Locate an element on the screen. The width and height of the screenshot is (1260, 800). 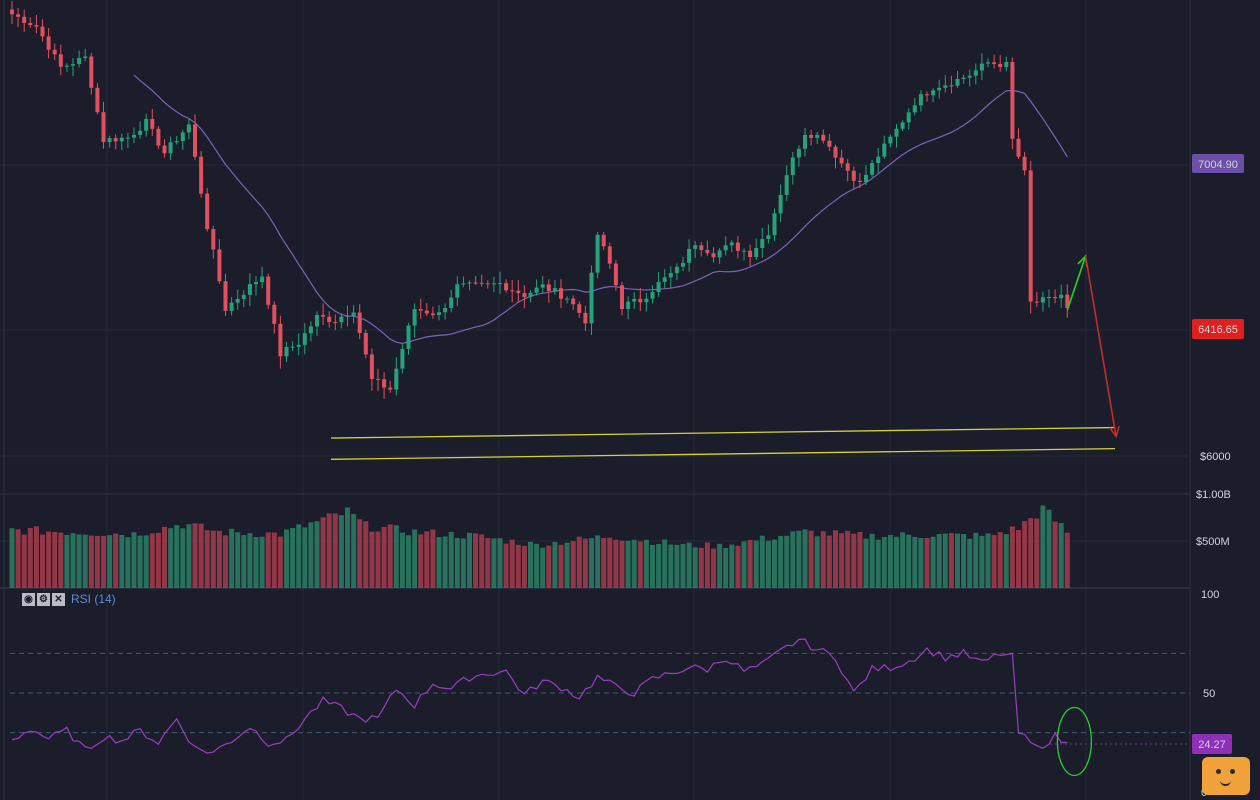
sma-value-badge is located at coordinates (1218, 163).